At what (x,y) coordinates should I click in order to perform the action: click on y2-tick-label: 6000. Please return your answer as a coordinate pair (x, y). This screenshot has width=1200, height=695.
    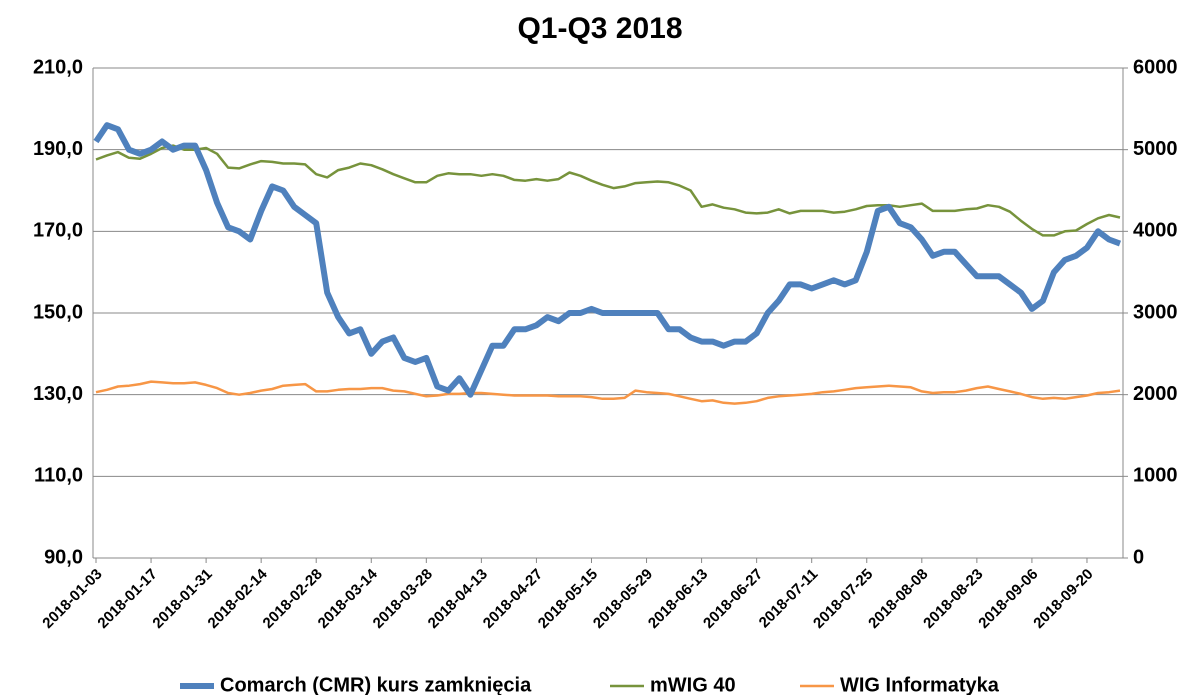
    Looking at the image, I should click on (1155, 67).